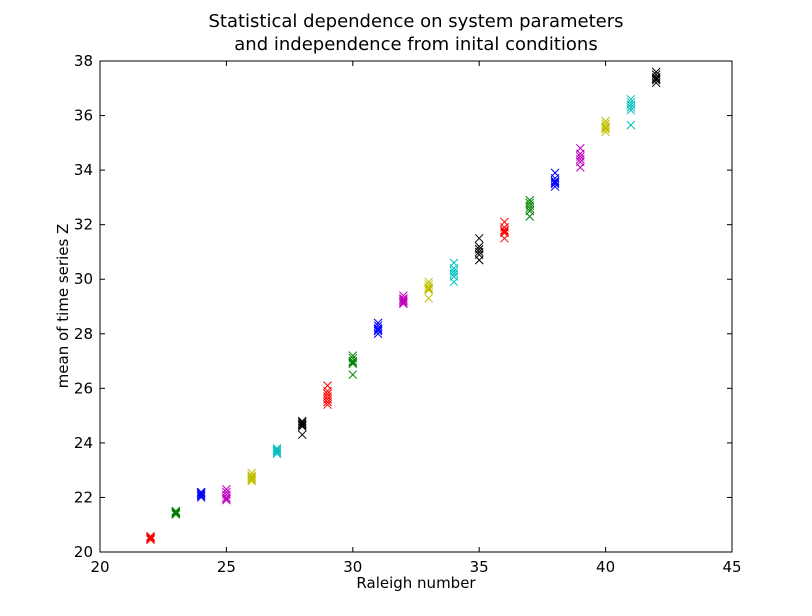 The width and height of the screenshot is (812, 616). Describe the element at coordinates (403, 61) in the screenshot. I see `y-tick: 38` at that location.